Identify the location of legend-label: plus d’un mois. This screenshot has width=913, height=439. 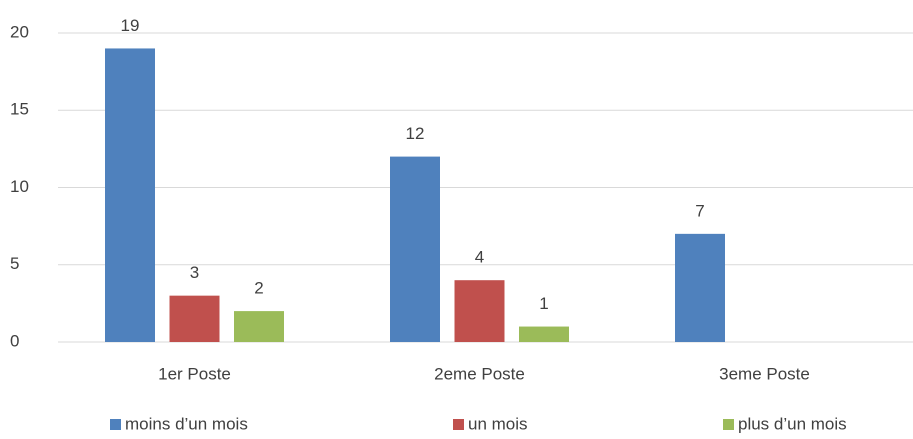
(792, 423).